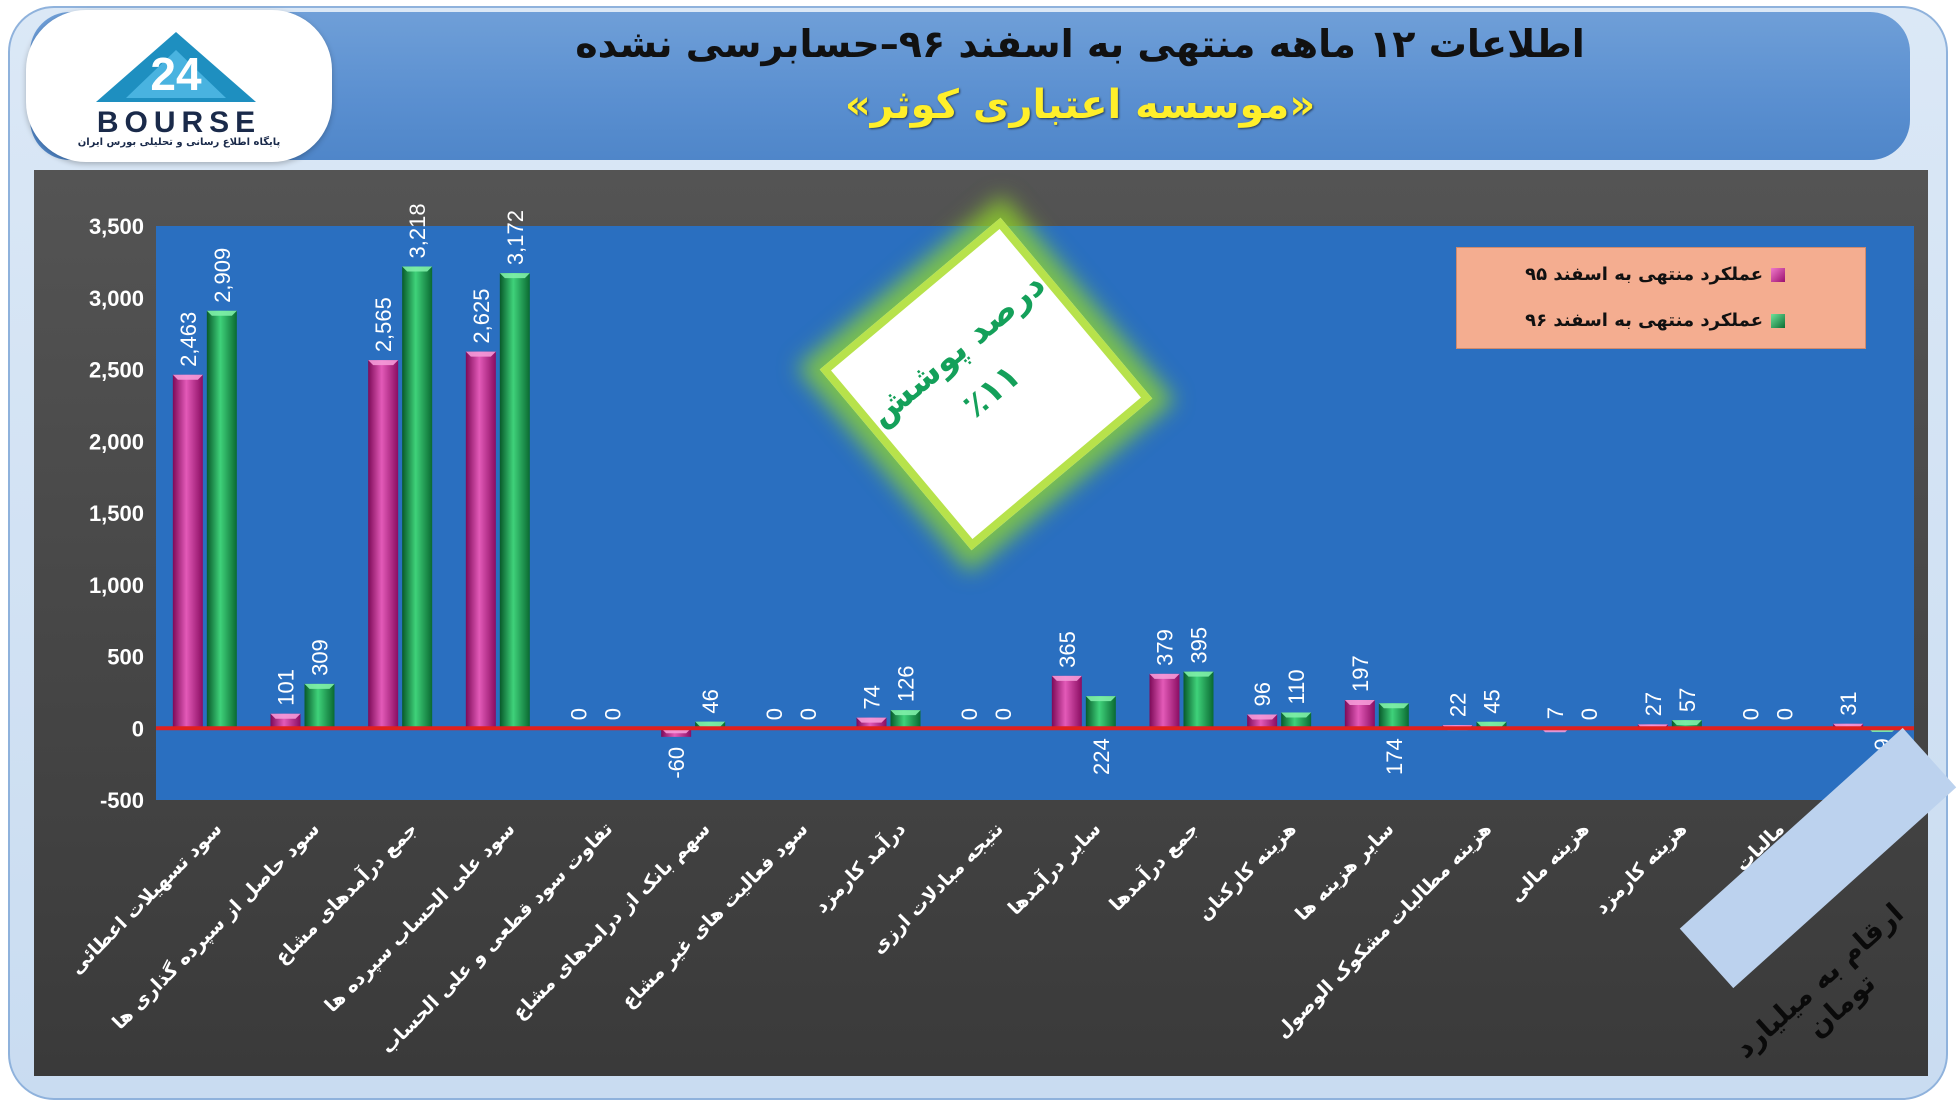 The image size is (1960, 1110). What do you see at coordinates (1549, 862) in the screenshot?
I see `category-label: هزینه مالی` at bounding box center [1549, 862].